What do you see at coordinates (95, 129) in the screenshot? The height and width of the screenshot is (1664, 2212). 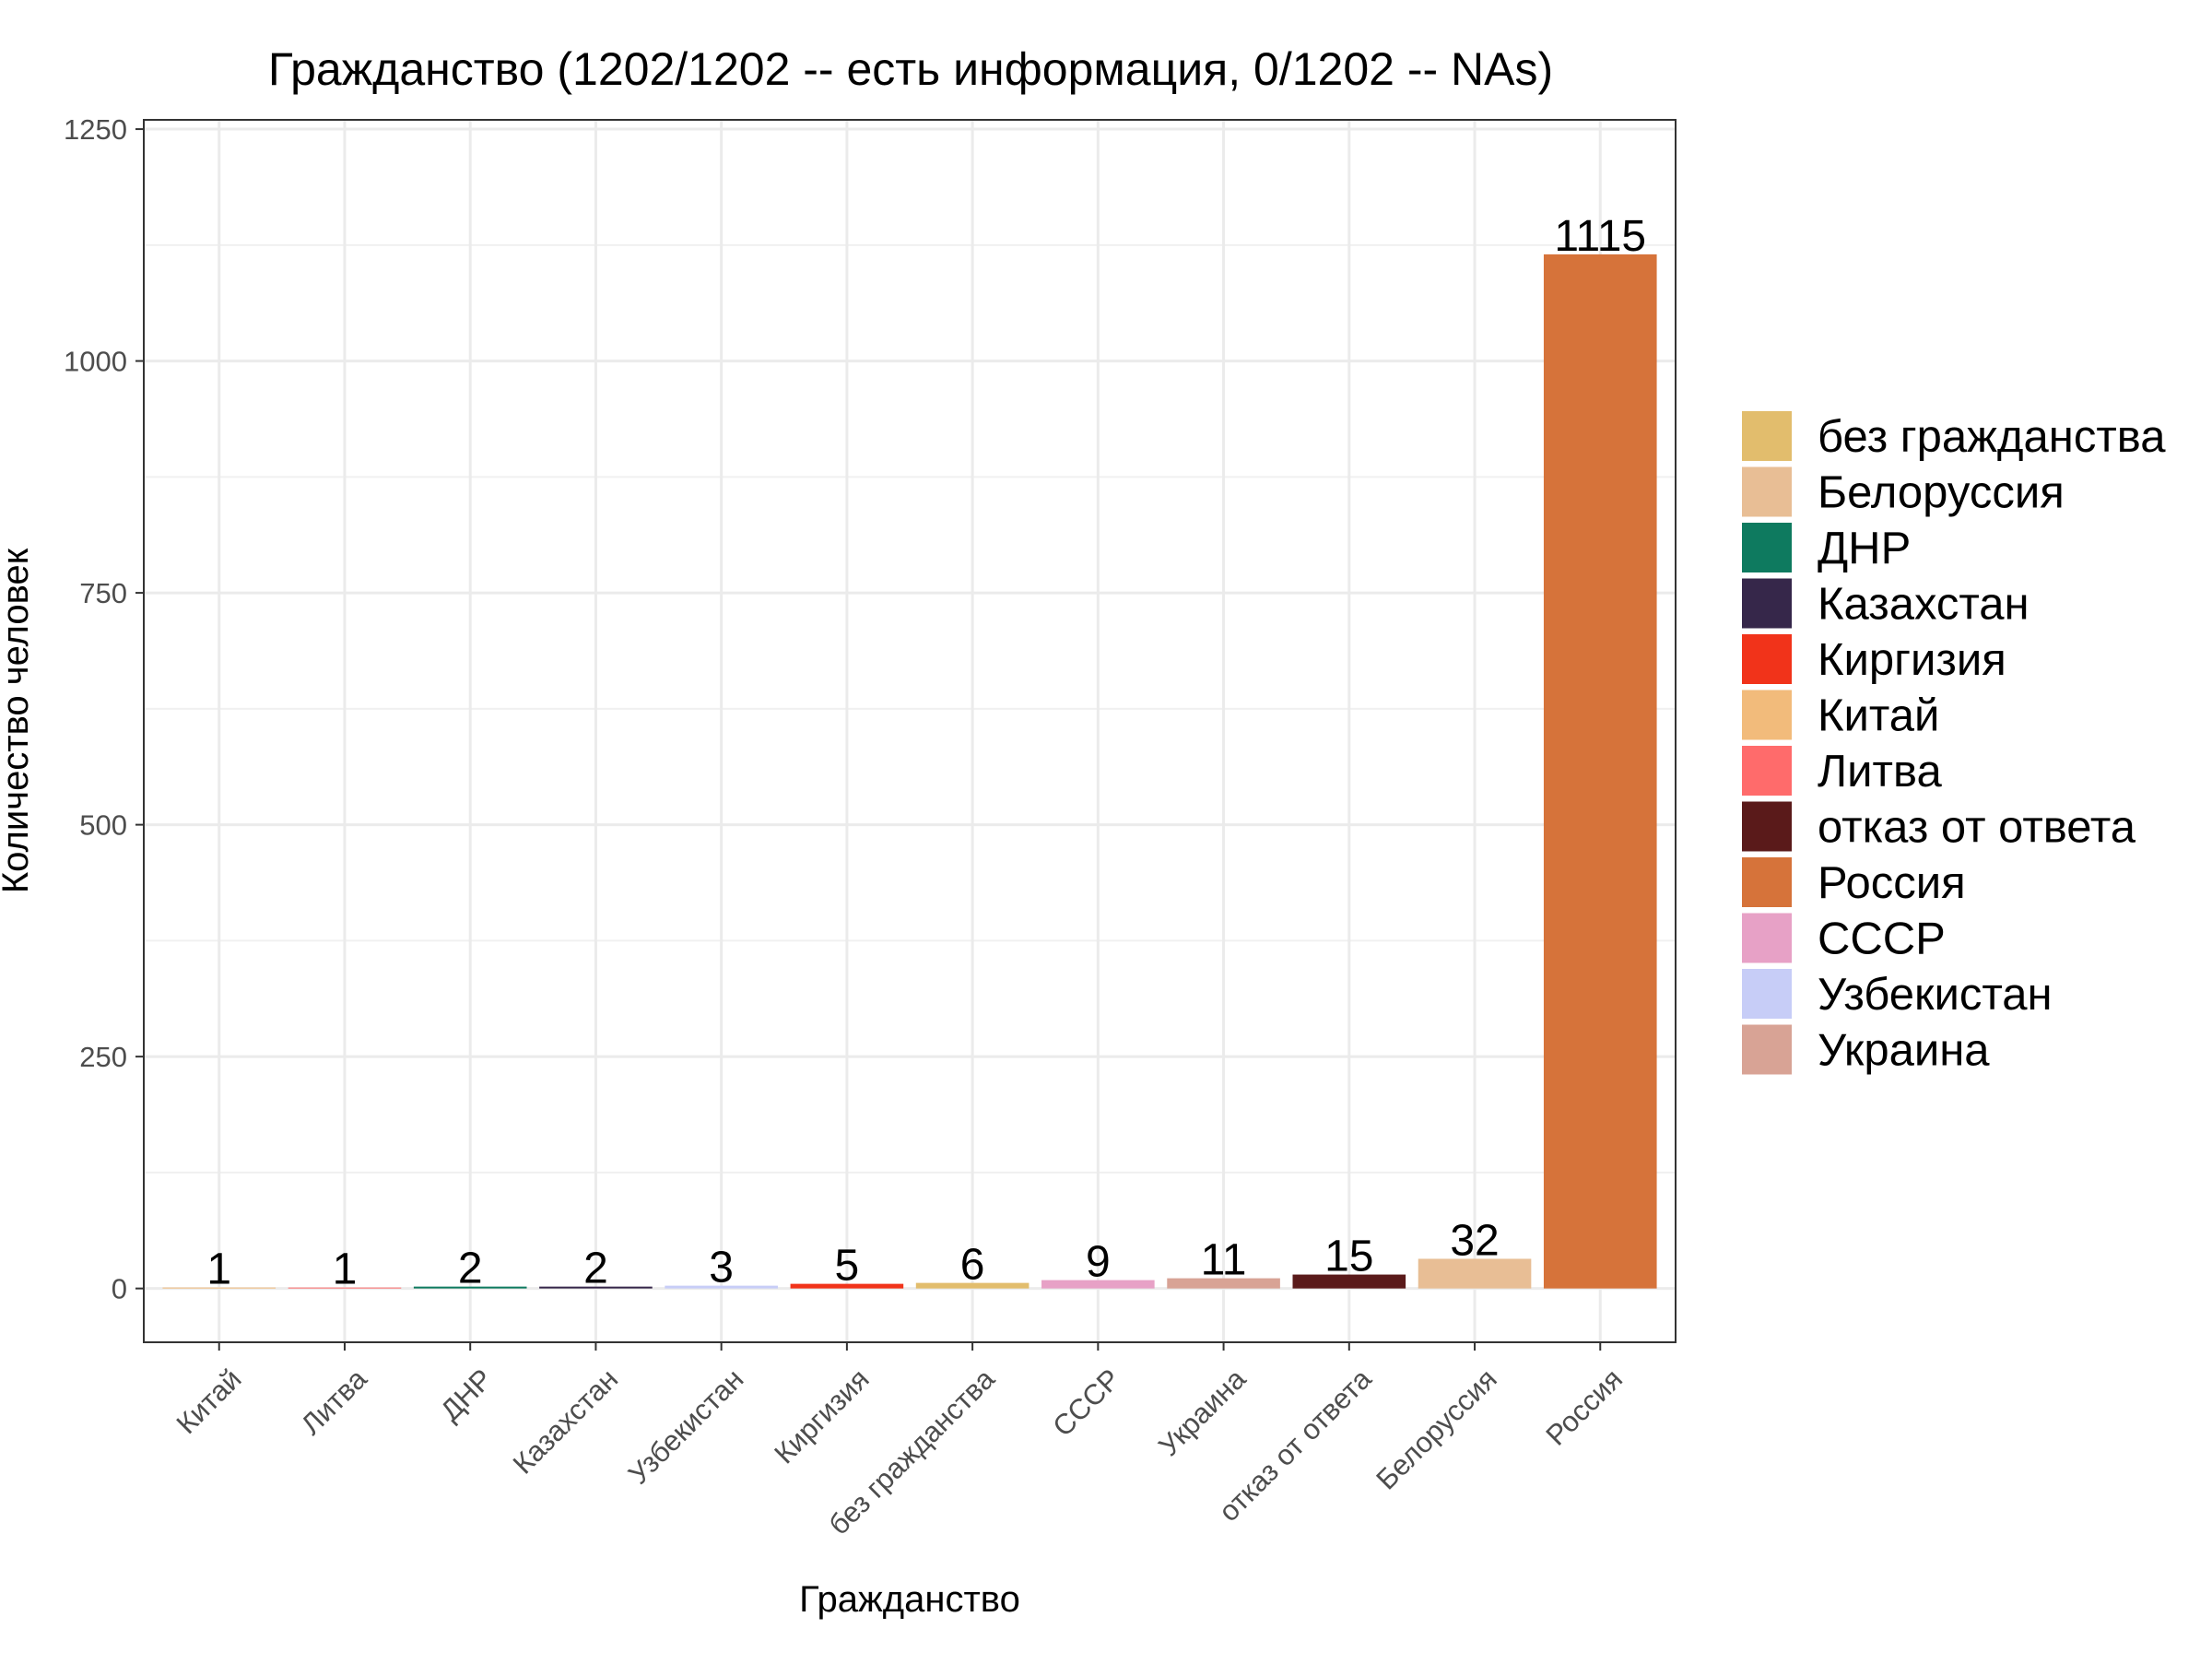 I see `y-axis-tick-label: 1250` at bounding box center [95, 129].